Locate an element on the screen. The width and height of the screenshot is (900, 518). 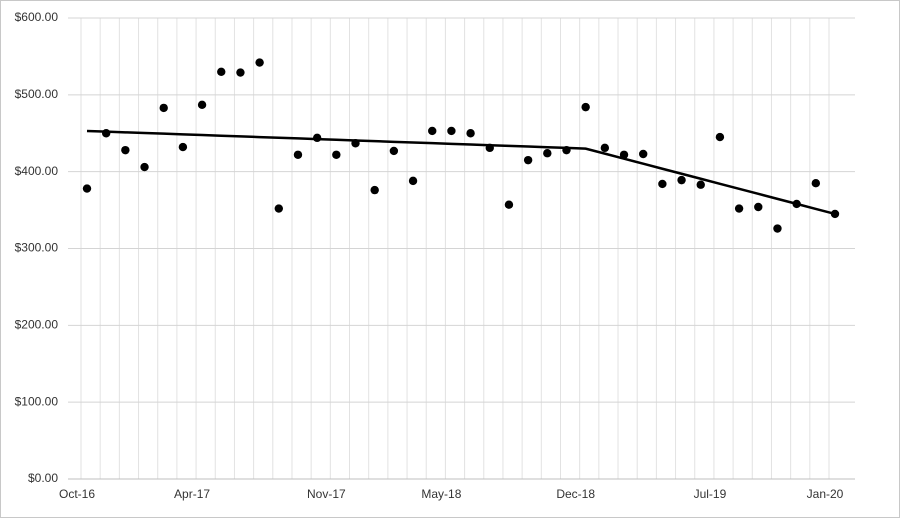
y-tick-label: $300.00 is located at coordinates (37, 248).